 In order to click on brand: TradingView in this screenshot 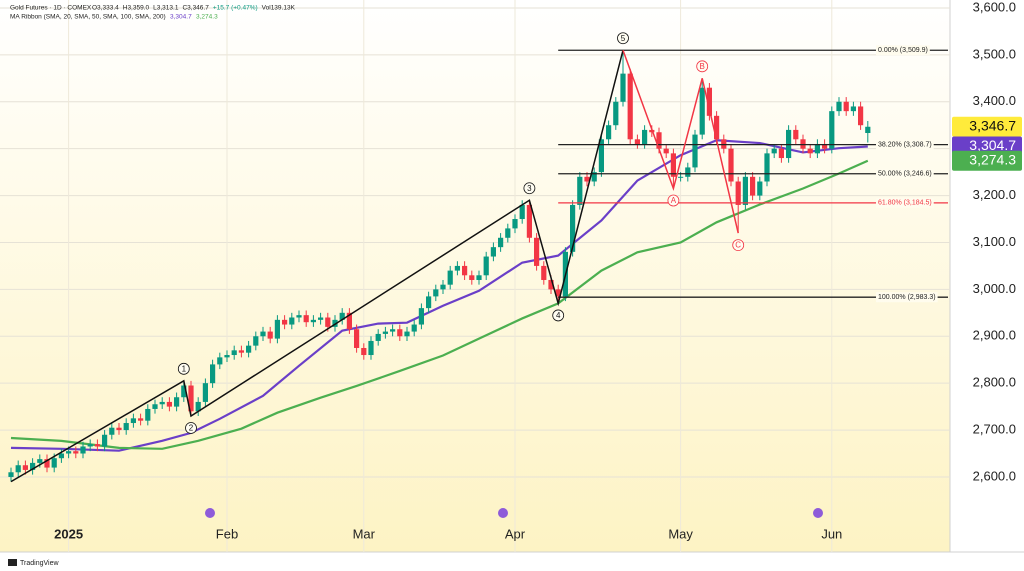, I will do `click(39, 563)`.